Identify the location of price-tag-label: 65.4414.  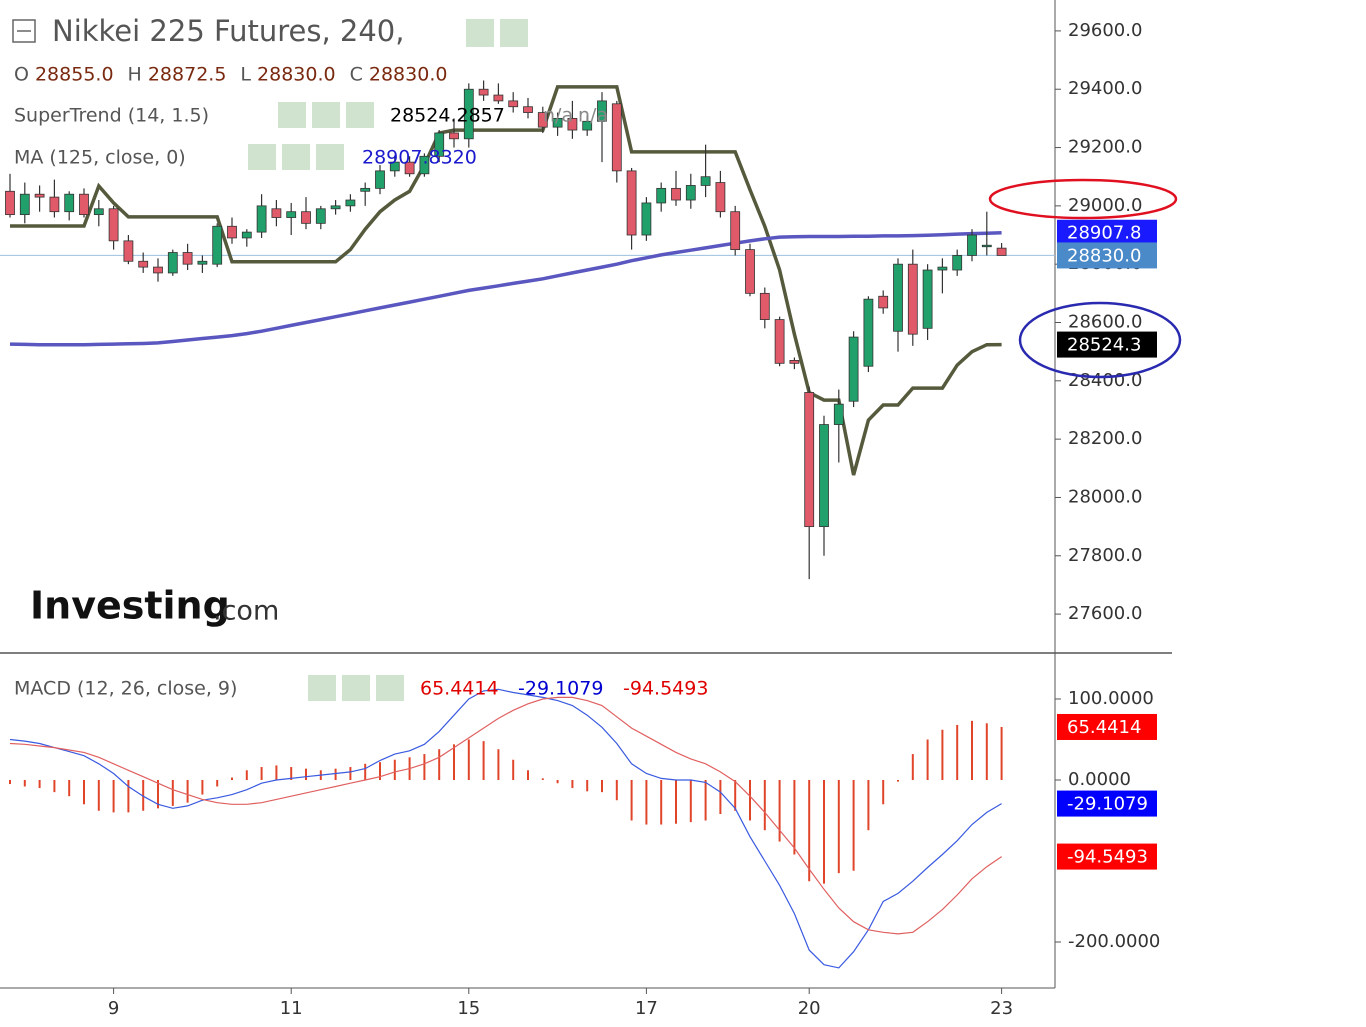
(1104, 727).